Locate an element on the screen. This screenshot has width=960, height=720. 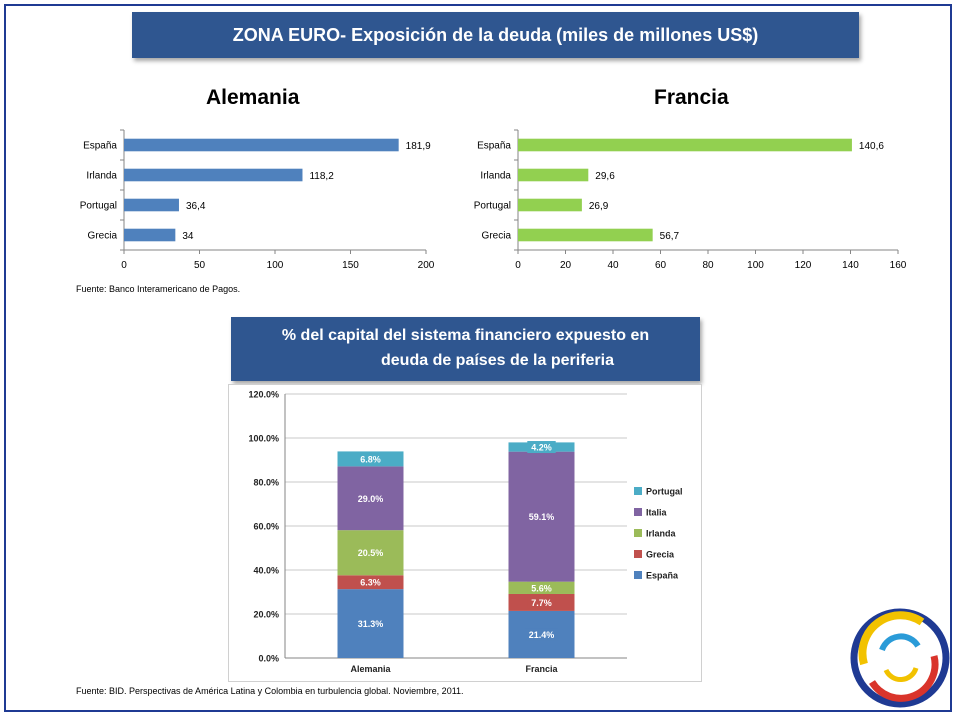
data-label-alemania-italia: 29.0% is located at coordinates (371, 499).